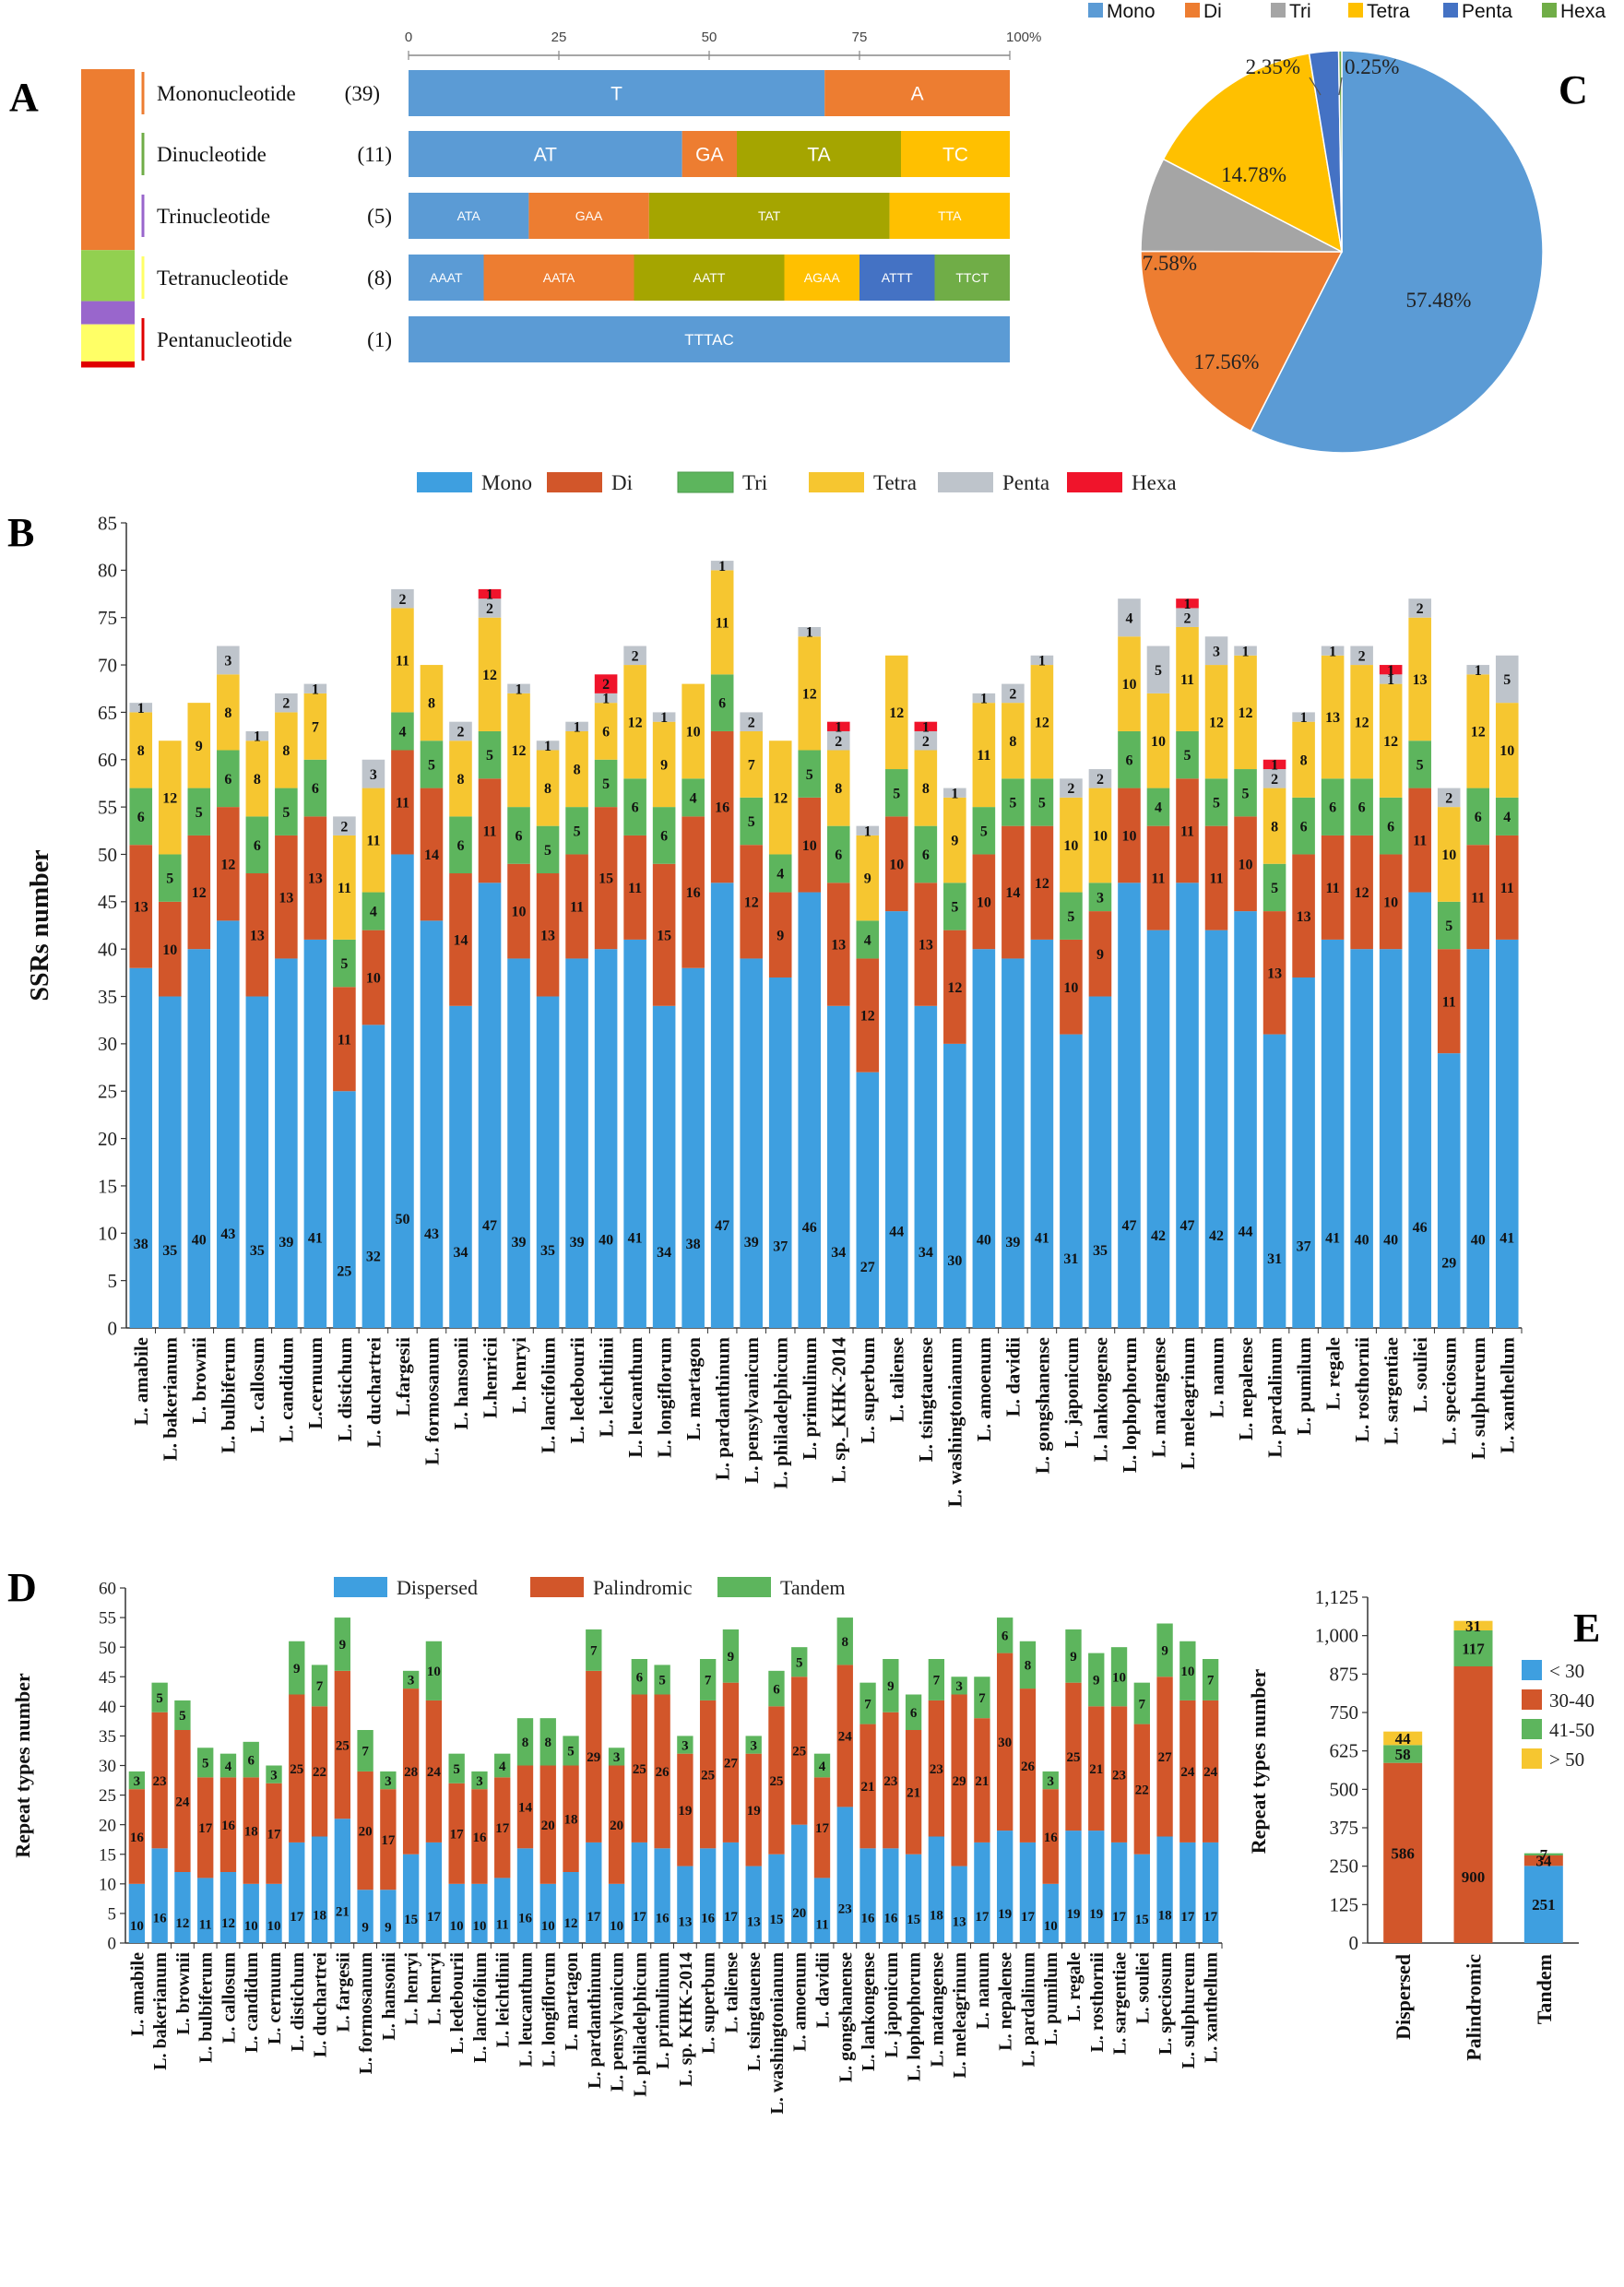 Image resolution: width=1624 pixels, height=2287 pixels. Describe the element at coordinates (545, 155) in the screenshot. I see `panel-a-segment-label: AT` at that location.